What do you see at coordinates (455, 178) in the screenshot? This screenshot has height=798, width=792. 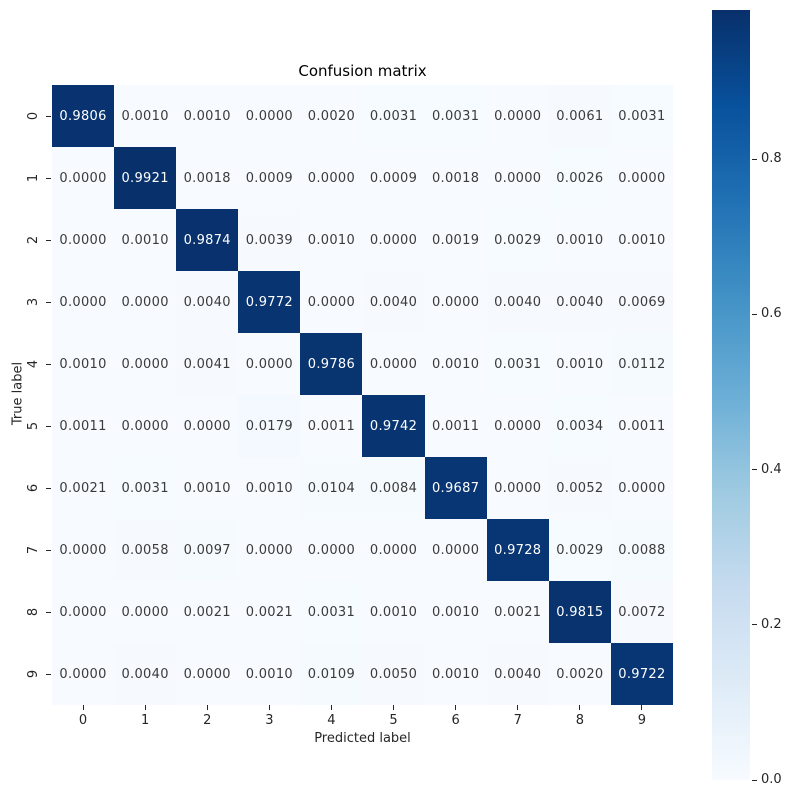 I see `heatmap-cell: 0.0018` at bounding box center [455, 178].